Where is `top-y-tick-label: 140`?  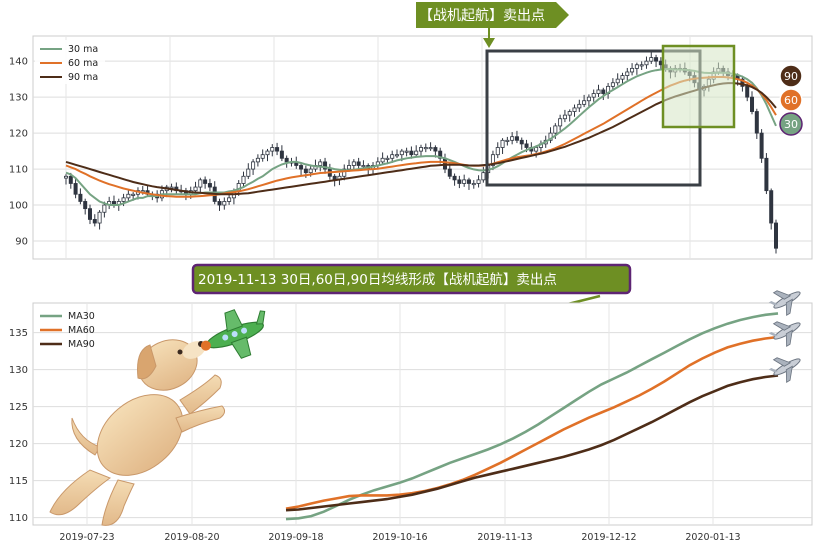 top-y-tick-label: 140 is located at coordinates (18, 62).